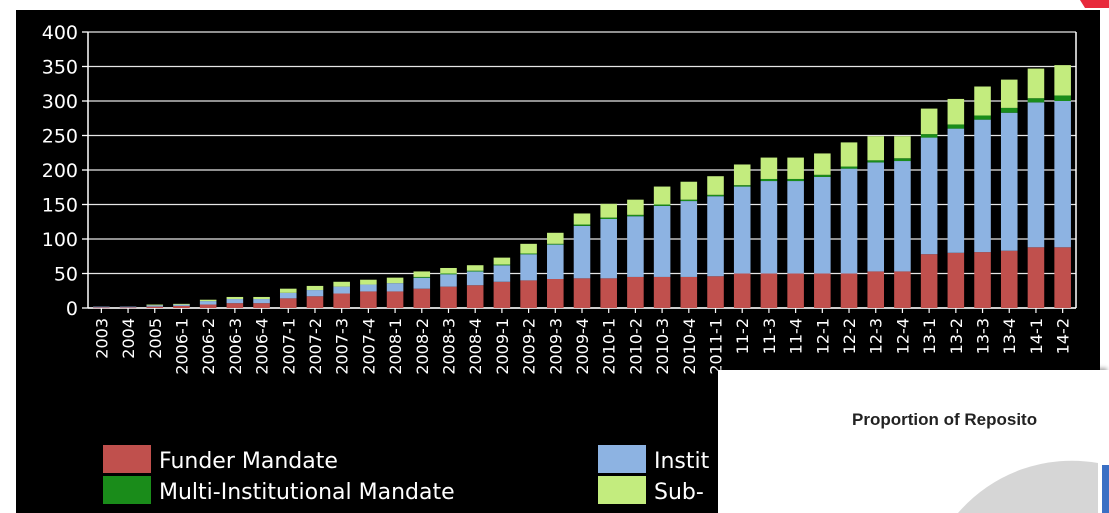 The width and height of the screenshot is (1109, 513). Describe the element at coordinates (913, 441) in the screenshot. I see `pie-chart-inset: Proportion of Reposito` at that location.